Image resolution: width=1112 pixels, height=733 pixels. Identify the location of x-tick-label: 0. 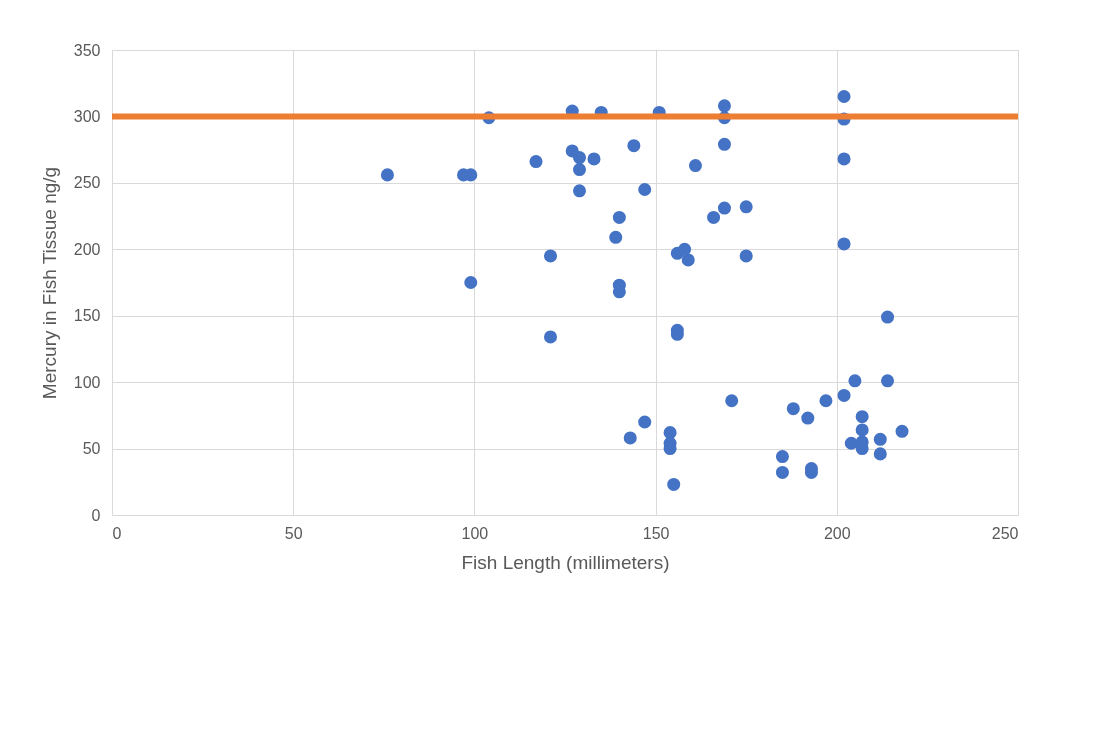
(117, 533).